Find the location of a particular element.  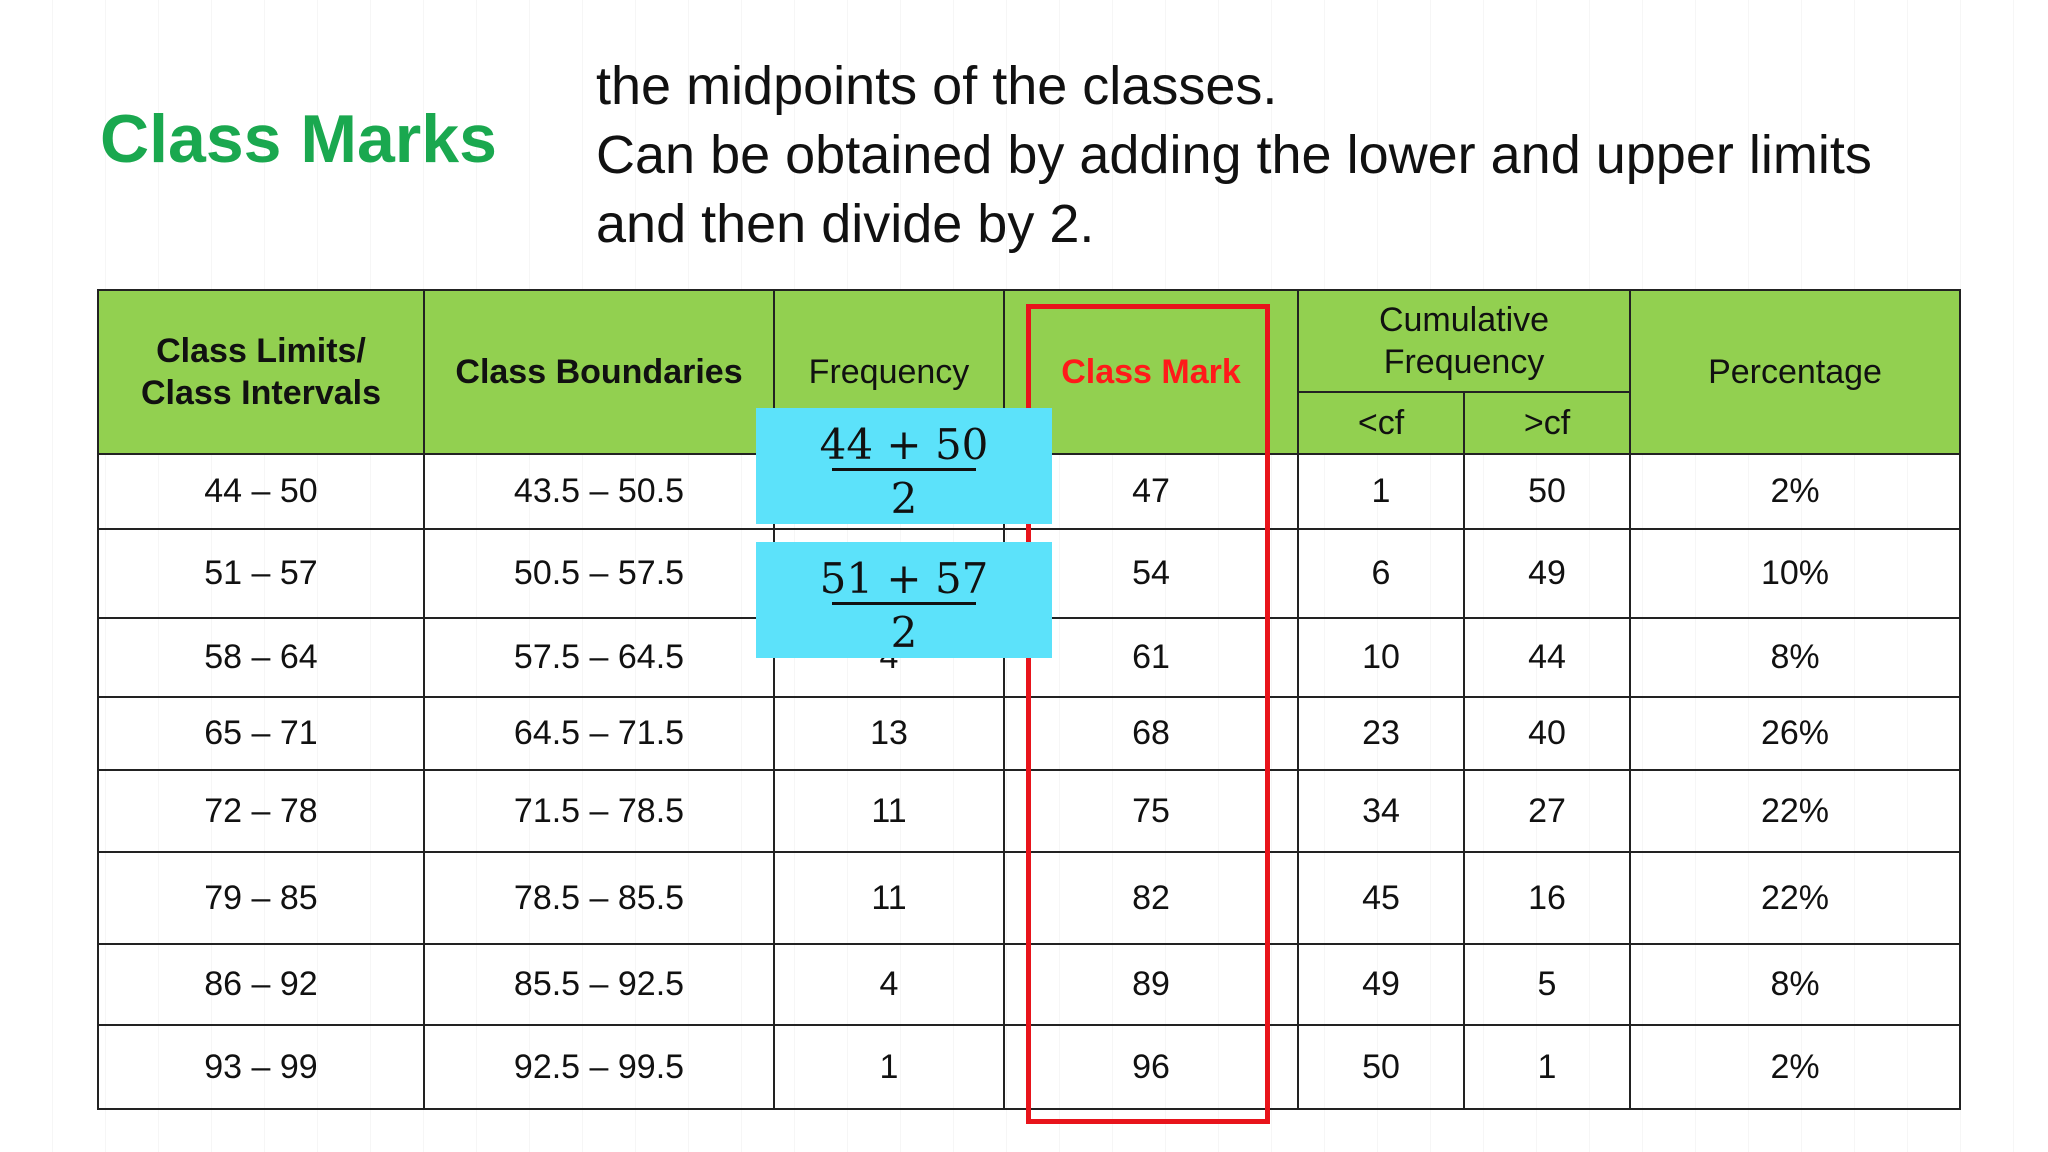

table-row: 79 – 85 78.5 – 85.5 11 82 45 16 22% is located at coordinates (1029, 898).